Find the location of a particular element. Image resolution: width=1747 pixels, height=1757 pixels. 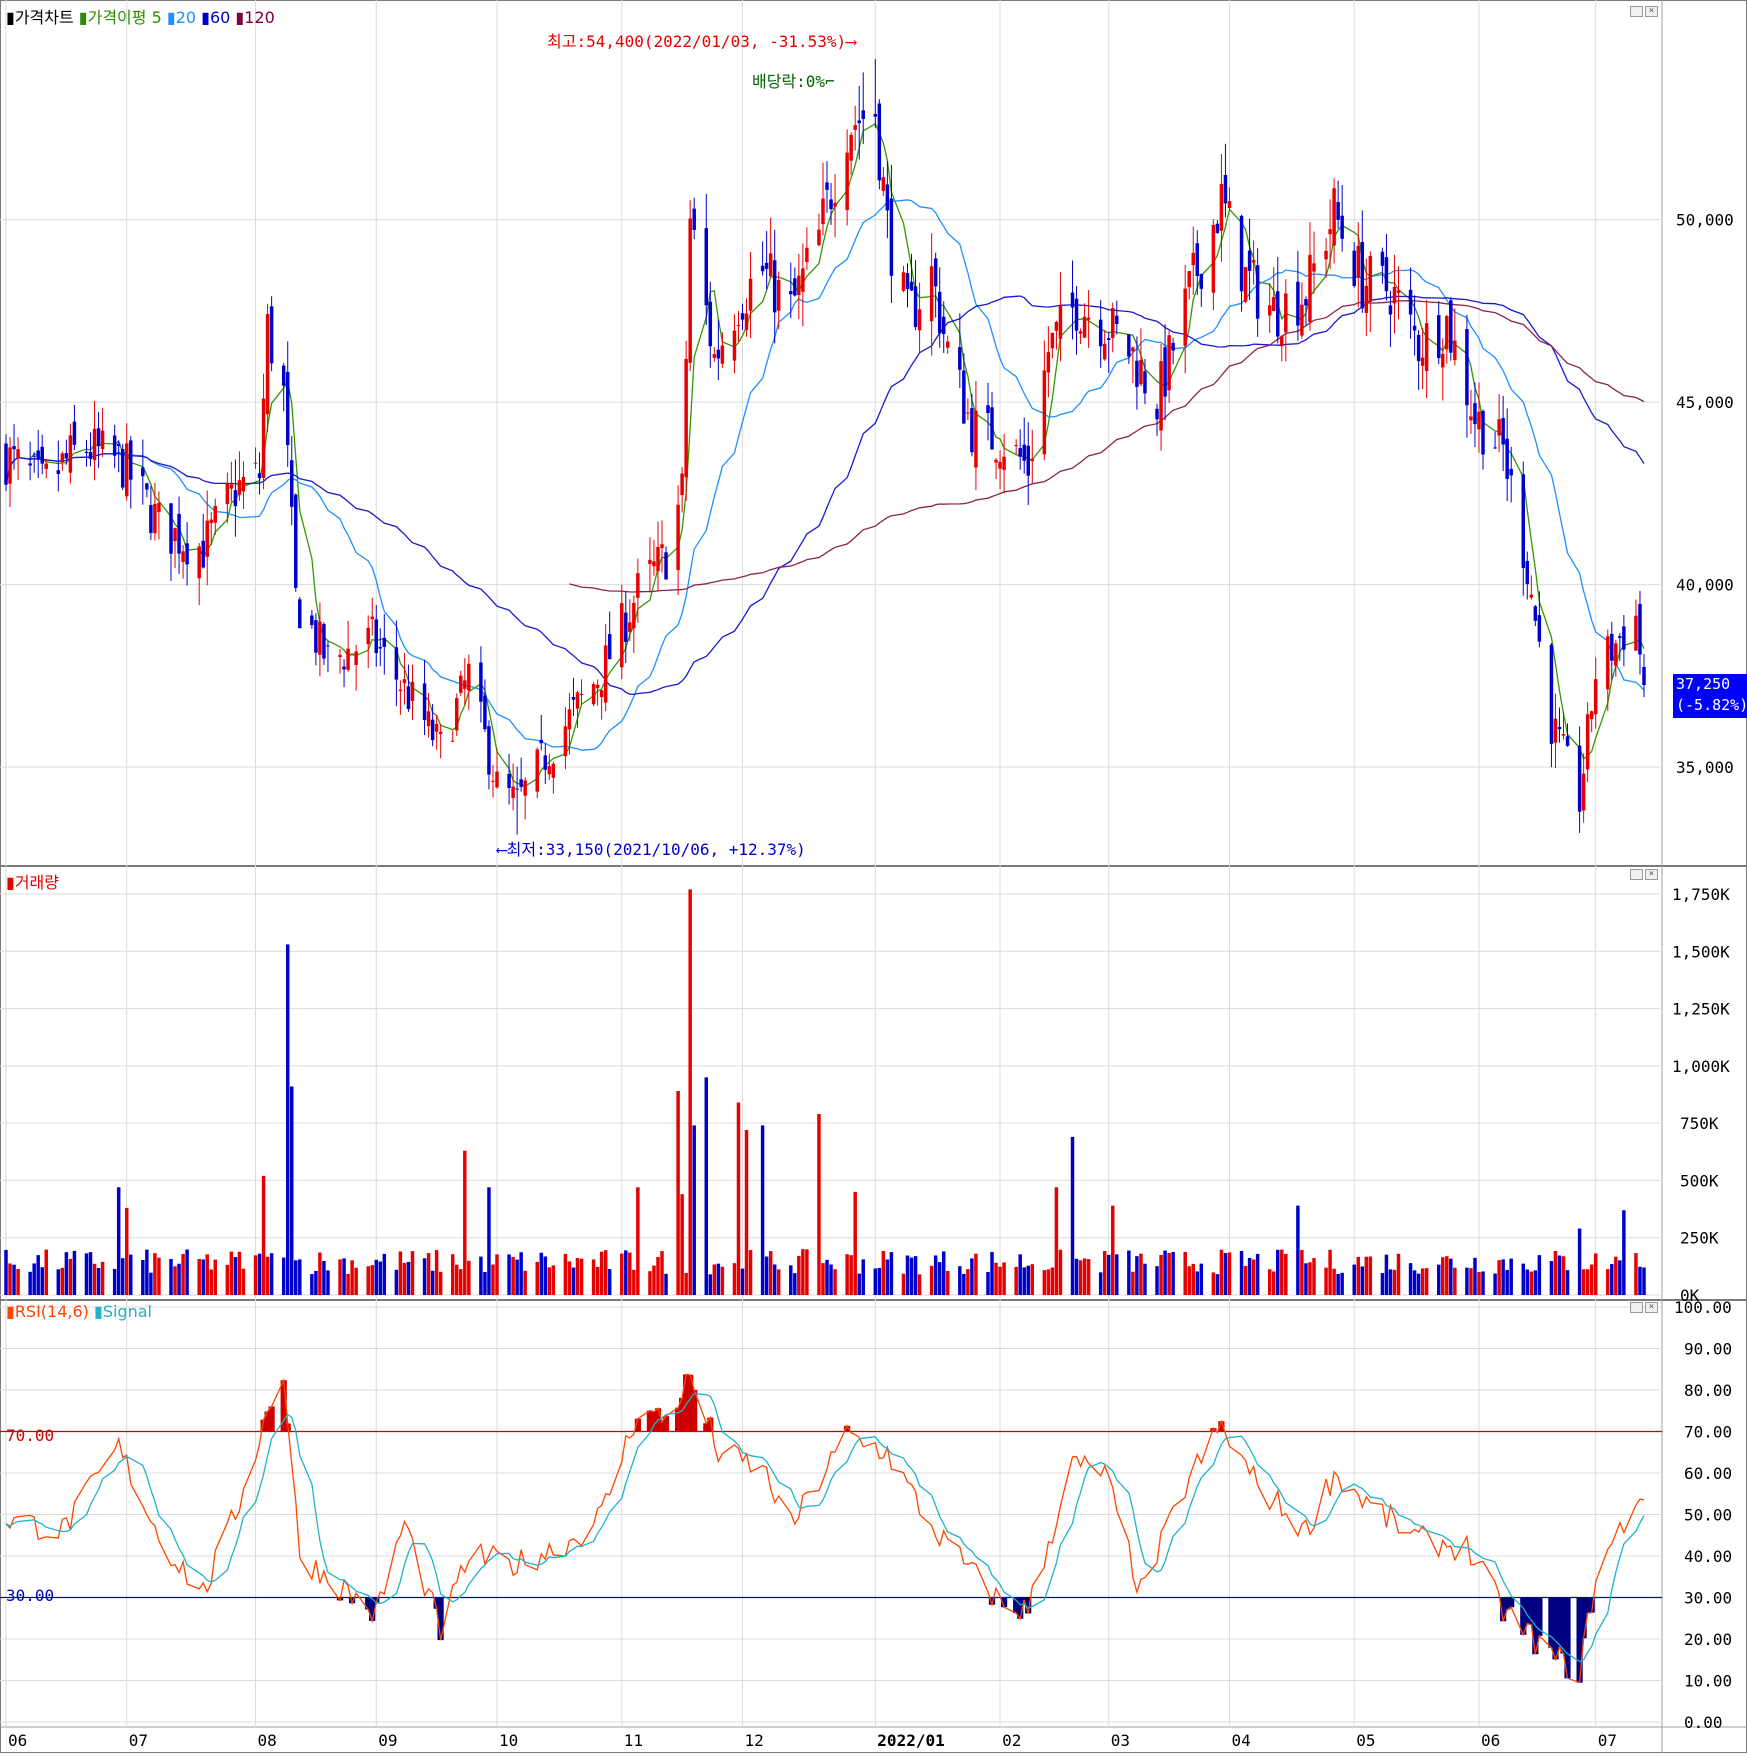

volume-tick-label: 0K is located at coordinates (1690, 1295).